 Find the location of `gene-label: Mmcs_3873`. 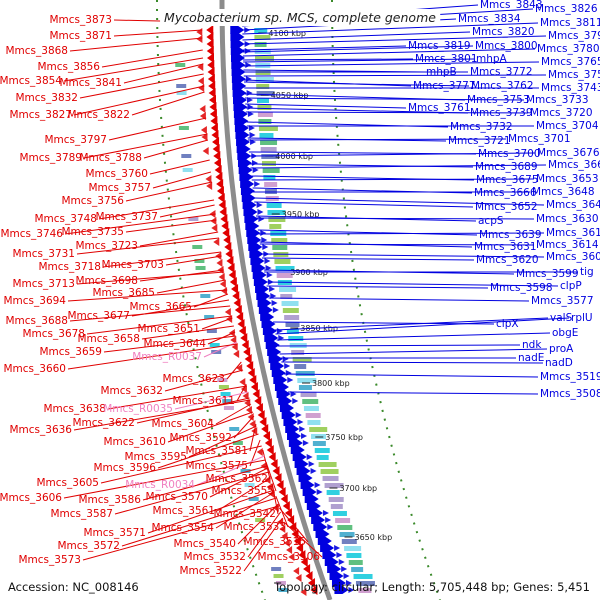

gene-label: Mmcs_3873 is located at coordinates (80, 20).